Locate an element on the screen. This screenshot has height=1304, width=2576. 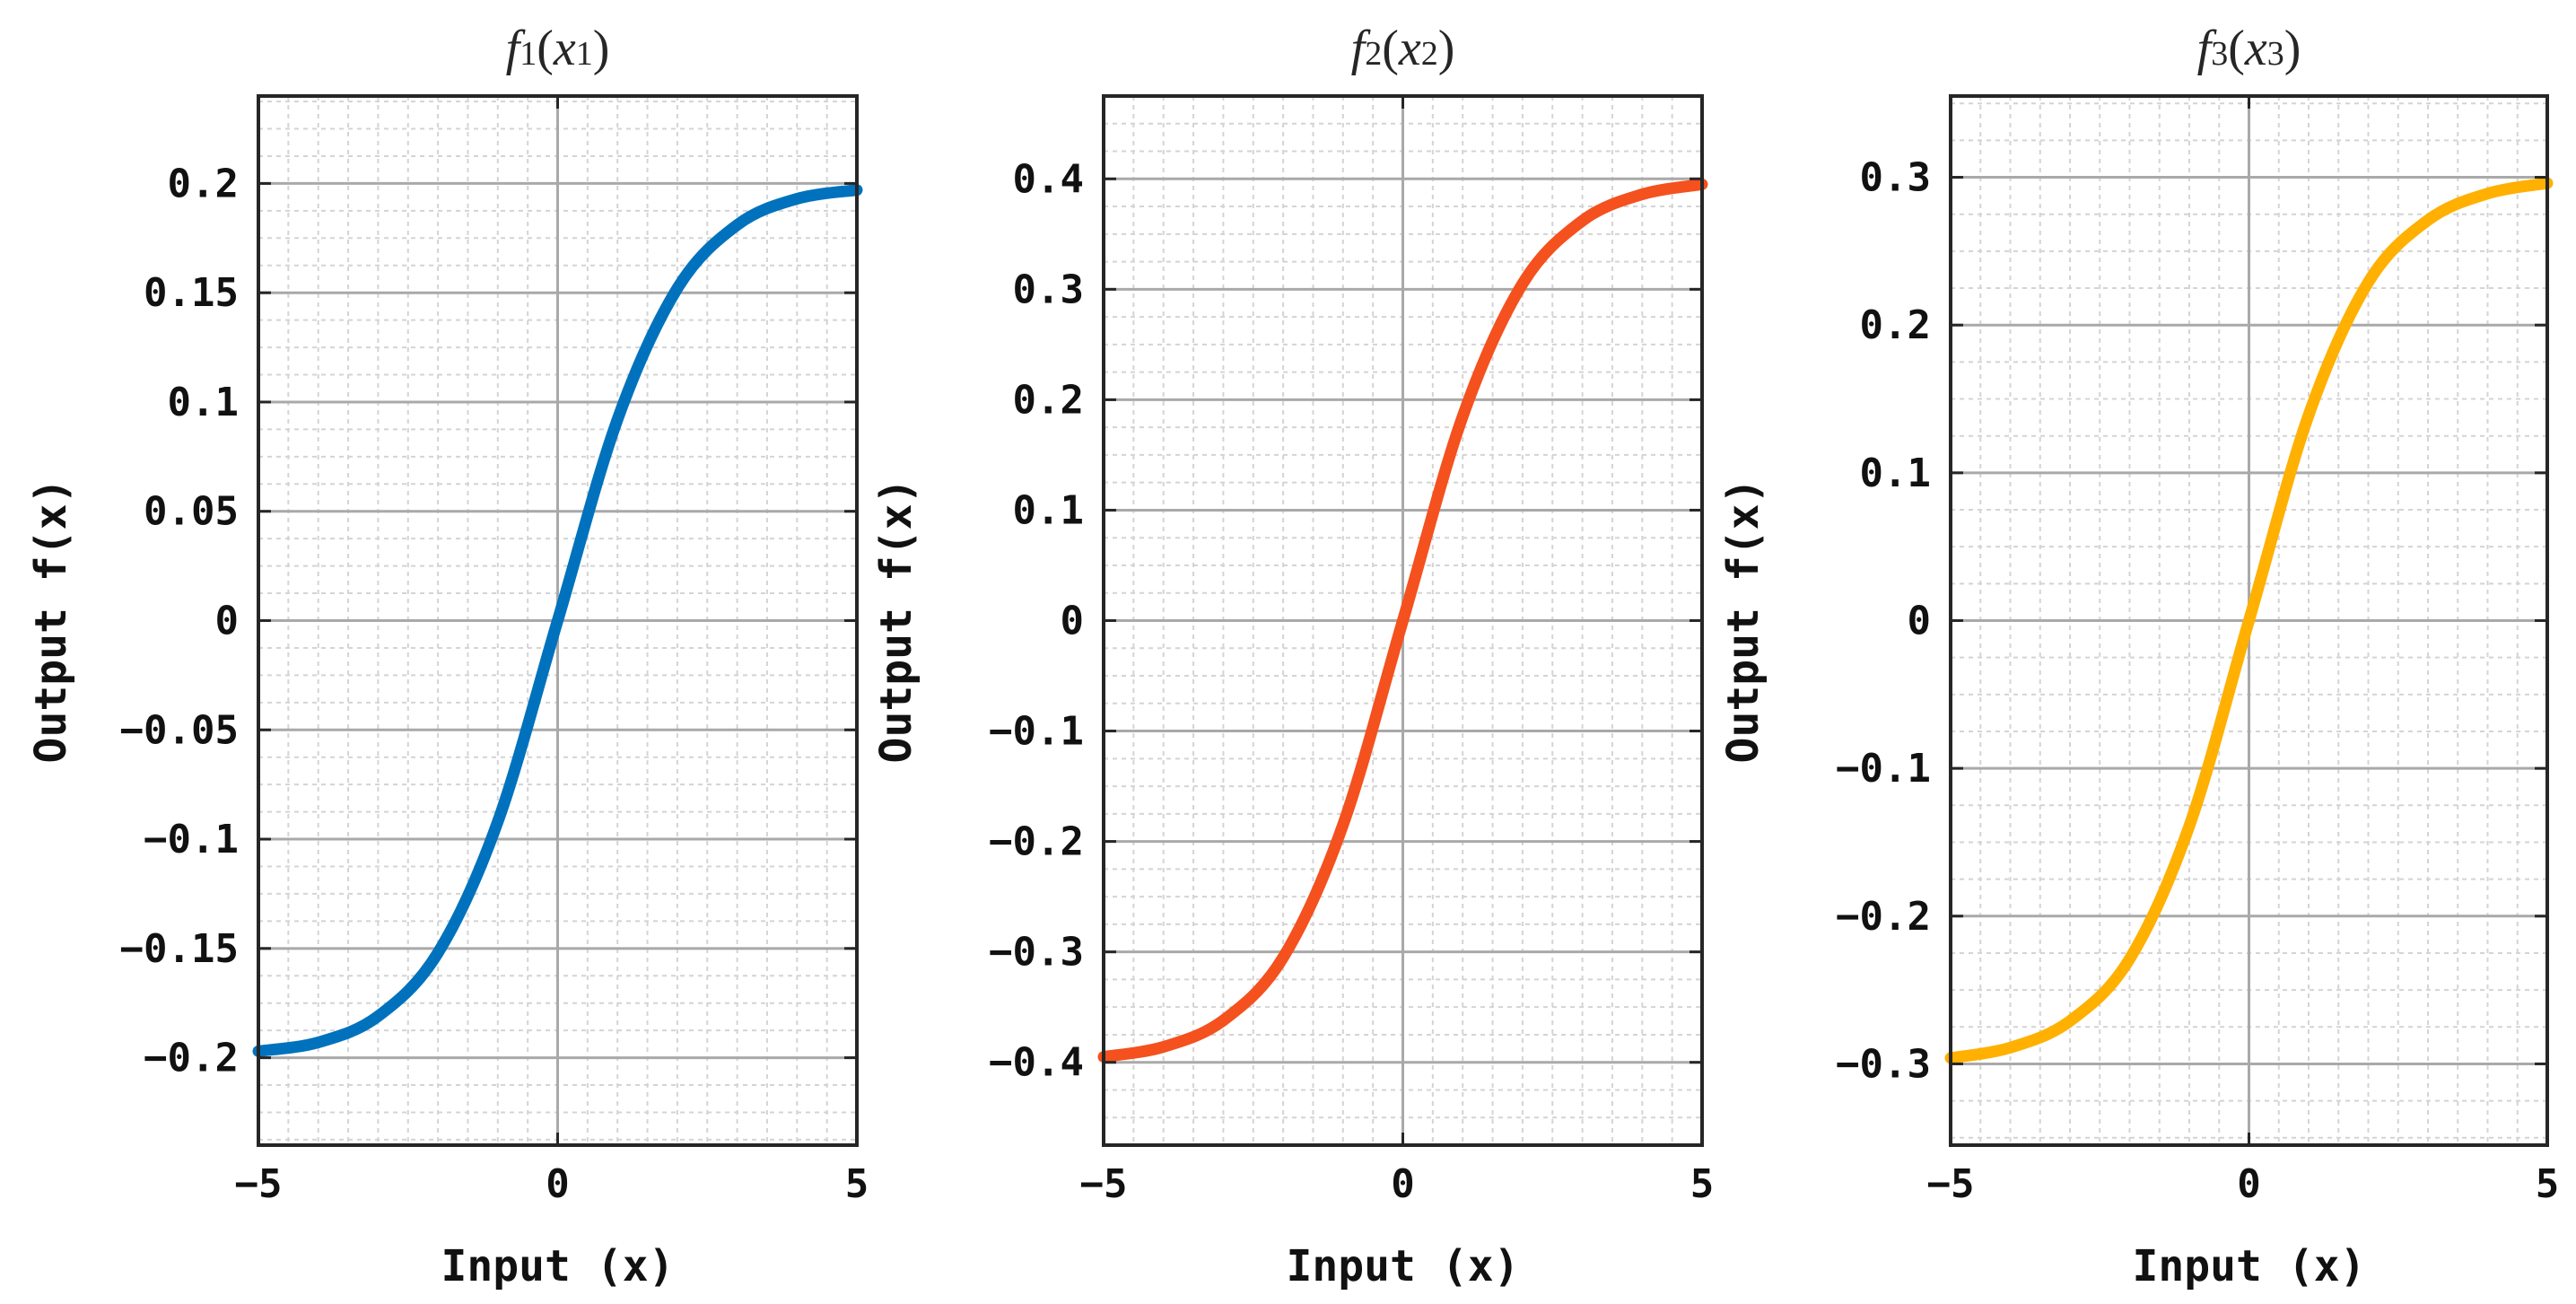
y-tick-label: −0.4 is located at coordinates (1036, 1063).